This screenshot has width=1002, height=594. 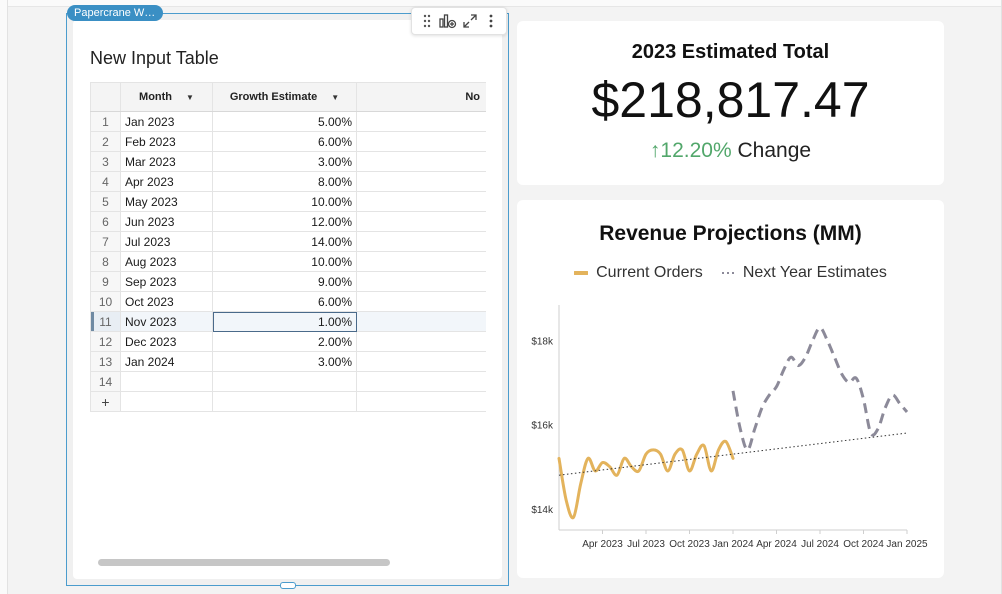 What do you see at coordinates (166, 141) in the screenshot?
I see `cell-month: Feb 2023` at bounding box center [166, 141].